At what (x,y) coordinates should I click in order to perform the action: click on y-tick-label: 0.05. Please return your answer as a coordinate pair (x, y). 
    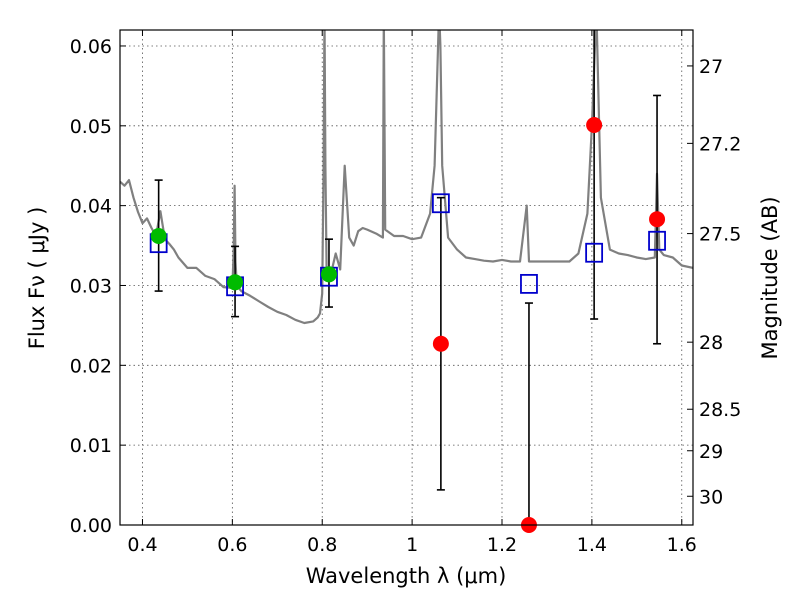
    Looking at the image, I should click on (91, 127).